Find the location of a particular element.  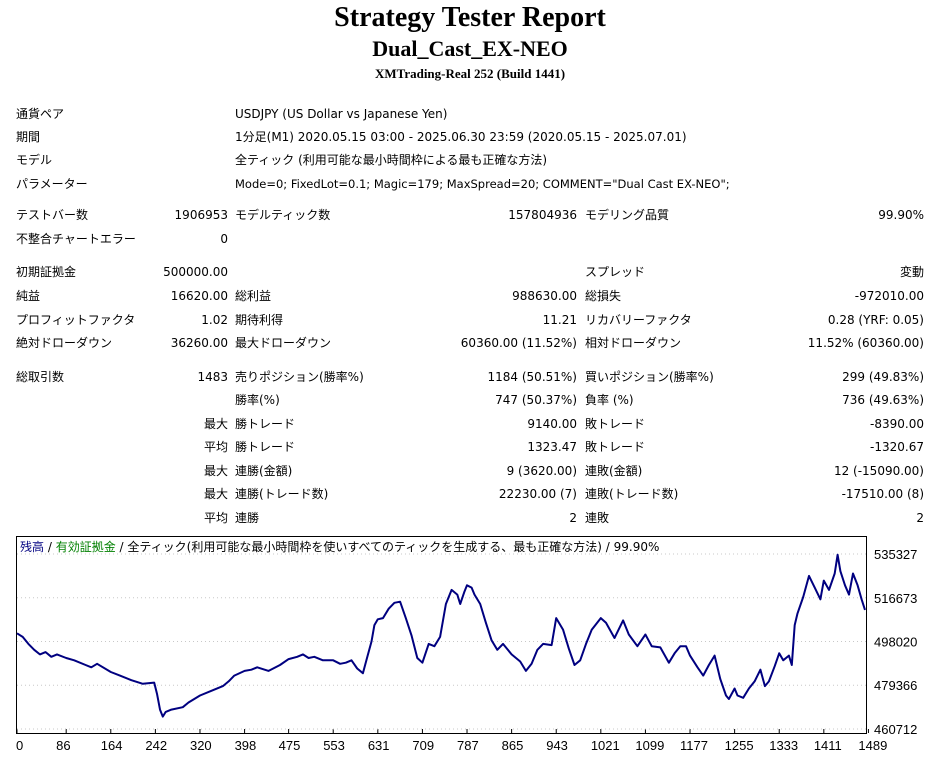

value-rel-drawdown: 11.52% (60360.00) is located at coordinates (865, 343).